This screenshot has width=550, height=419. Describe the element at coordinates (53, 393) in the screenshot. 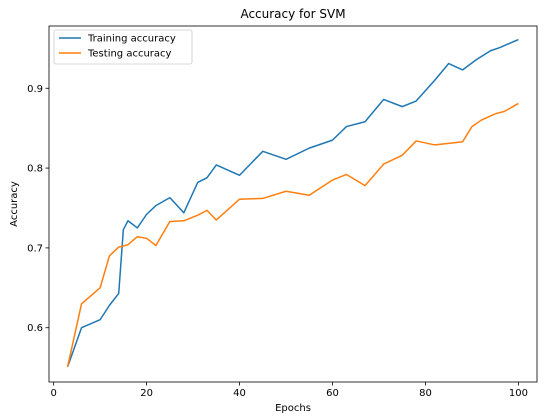

I see `x-tick-label: 0` at that location.